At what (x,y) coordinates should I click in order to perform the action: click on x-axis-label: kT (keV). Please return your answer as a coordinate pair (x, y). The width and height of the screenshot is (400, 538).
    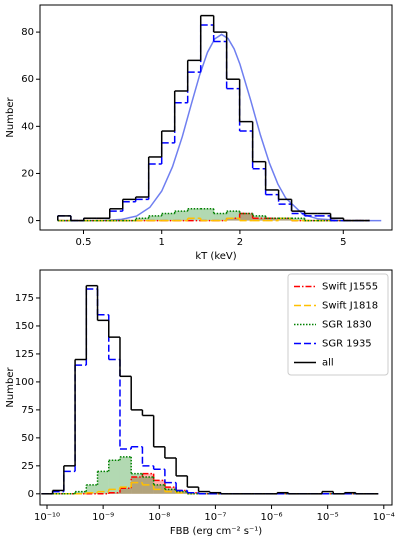
    Looking at the image, I should click on (215, 256).